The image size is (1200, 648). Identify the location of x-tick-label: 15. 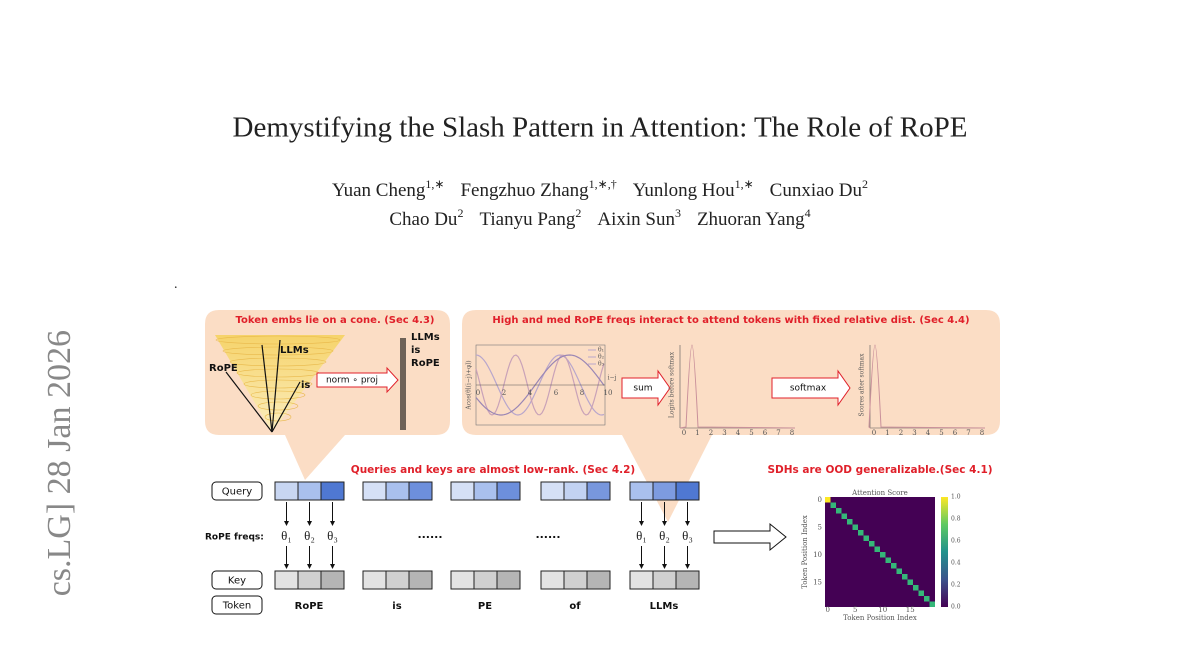
(910, 610).